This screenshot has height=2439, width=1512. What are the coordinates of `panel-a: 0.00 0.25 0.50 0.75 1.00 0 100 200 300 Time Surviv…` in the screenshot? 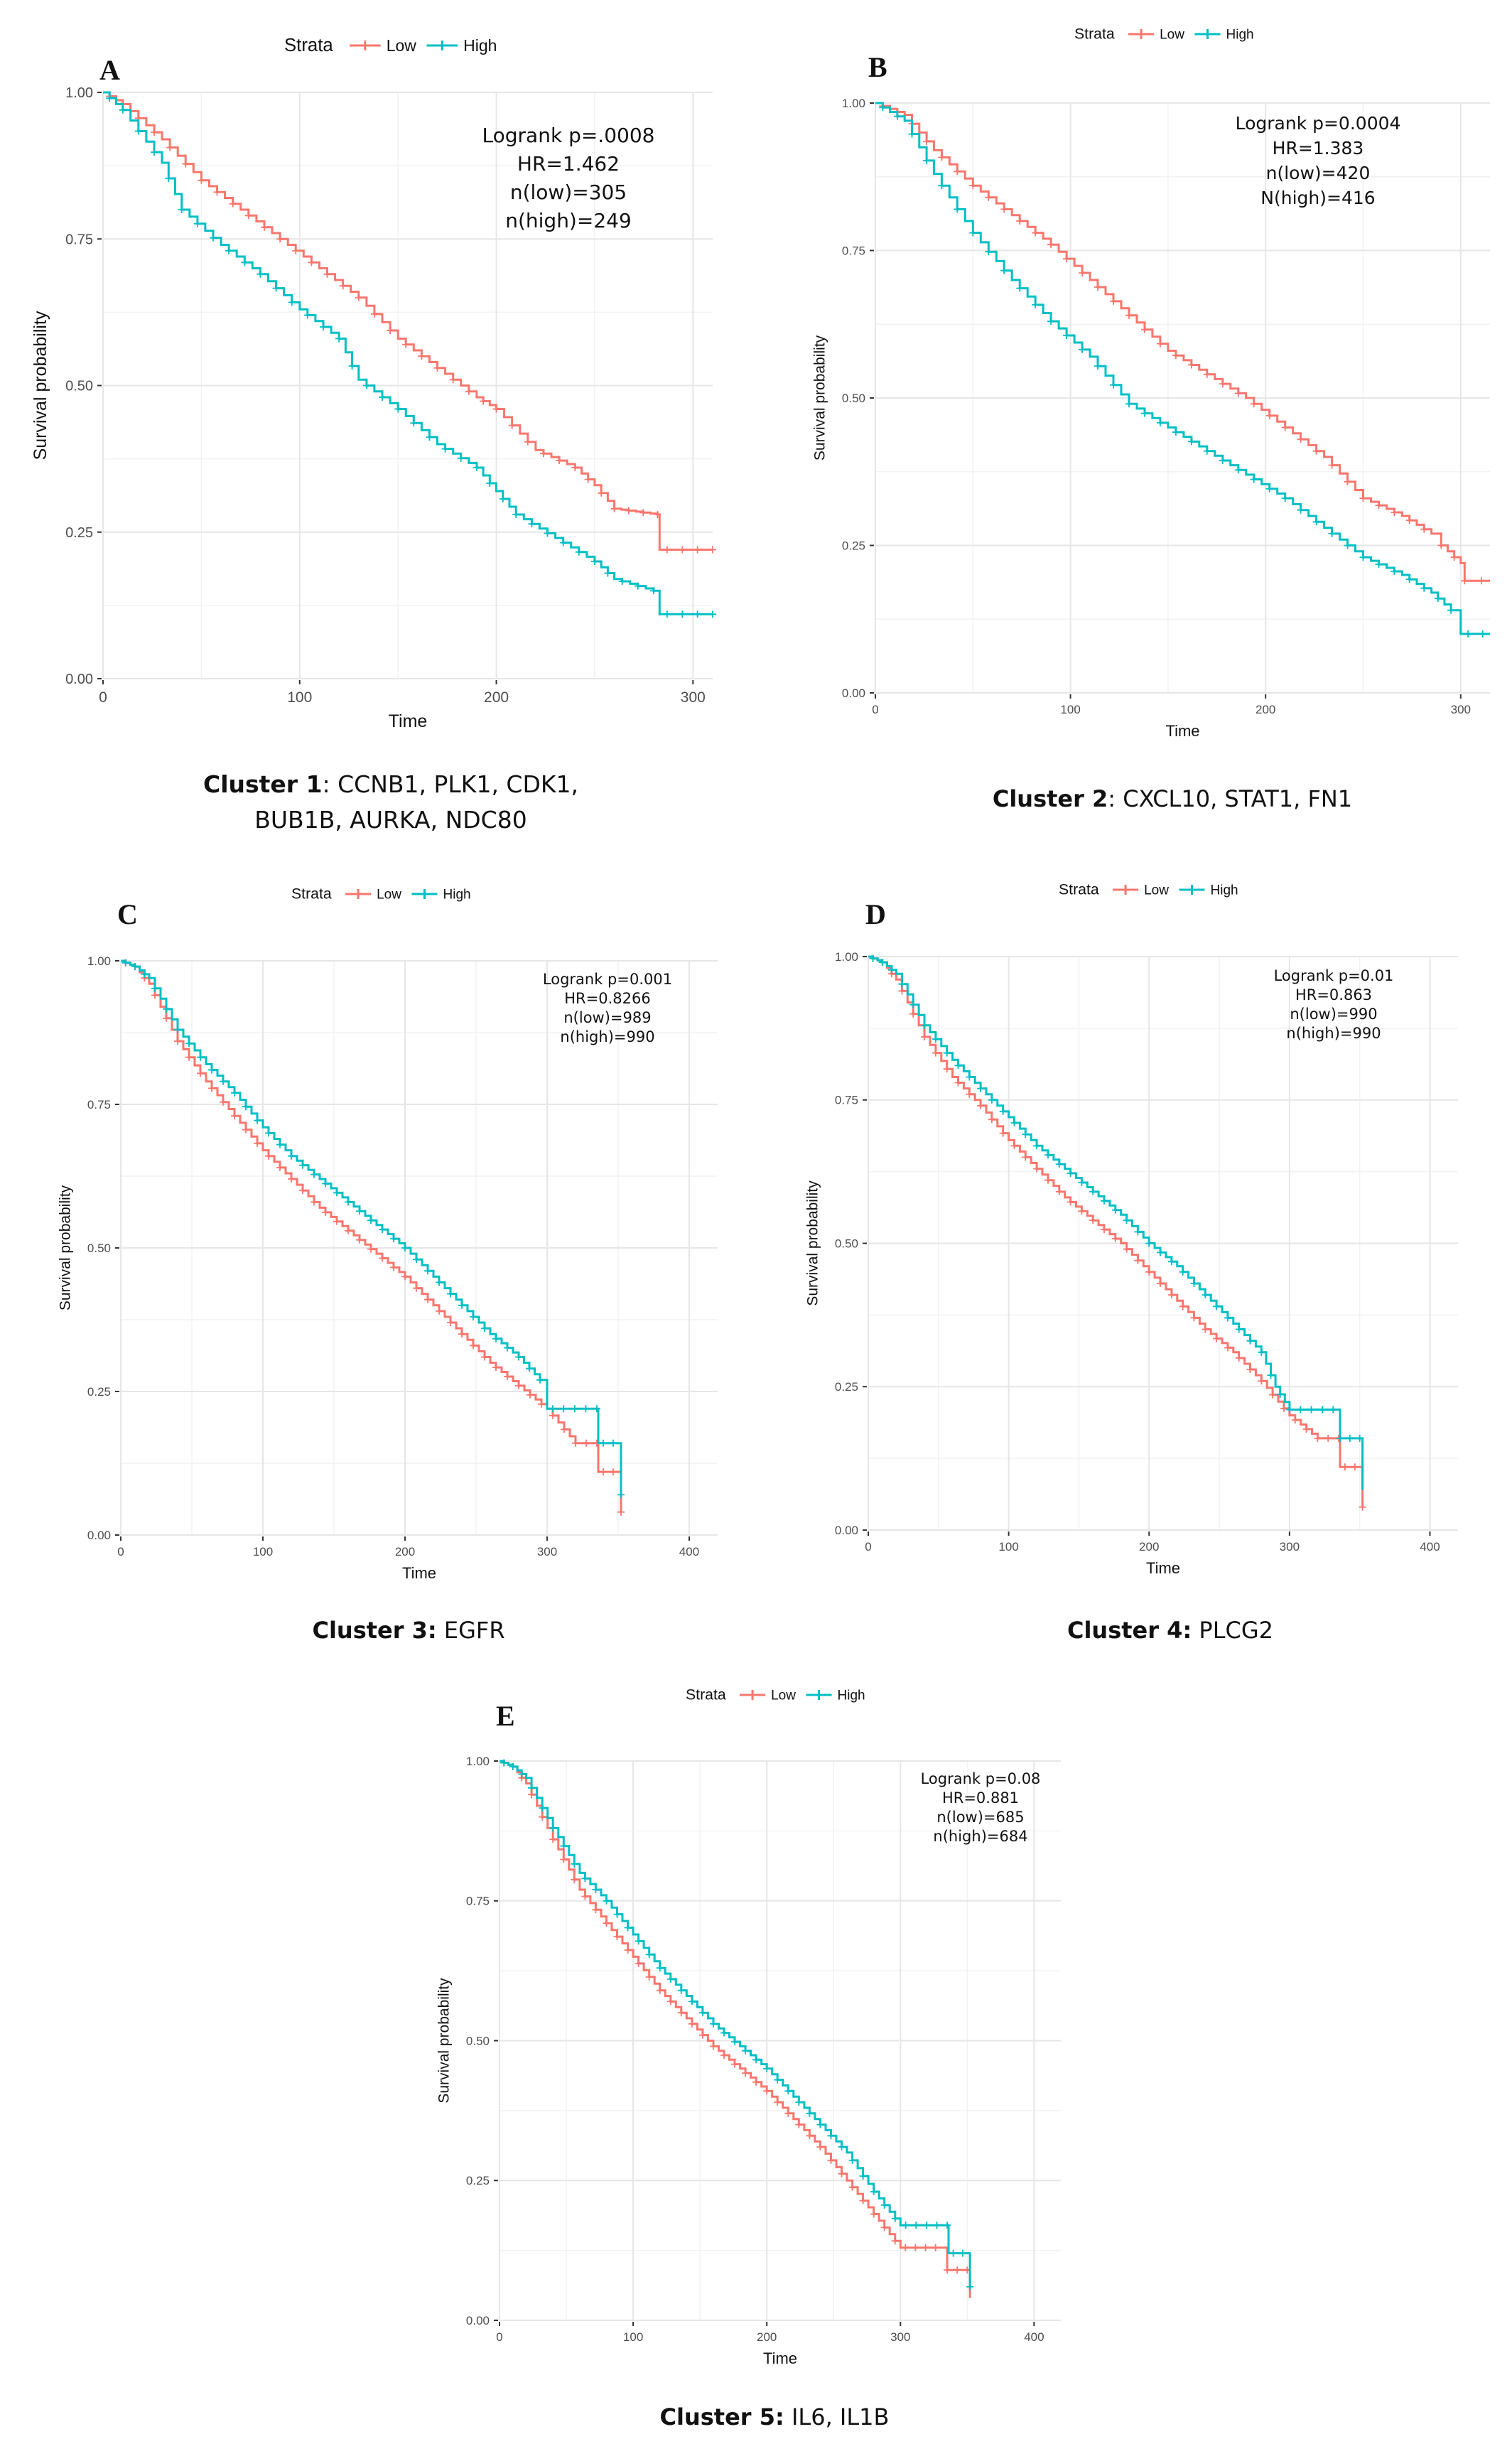 It's located at (373, 435).